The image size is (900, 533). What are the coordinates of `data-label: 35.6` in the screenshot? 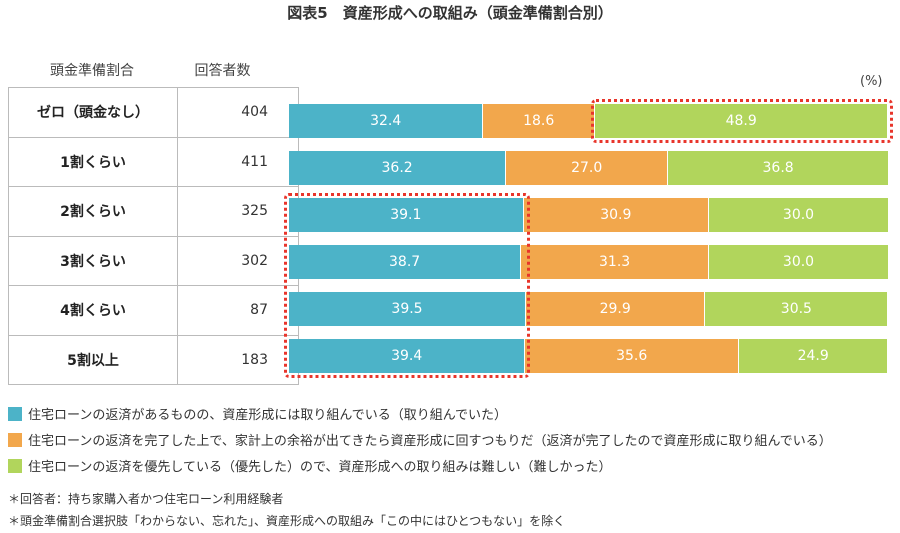 It's located at (632, 356).